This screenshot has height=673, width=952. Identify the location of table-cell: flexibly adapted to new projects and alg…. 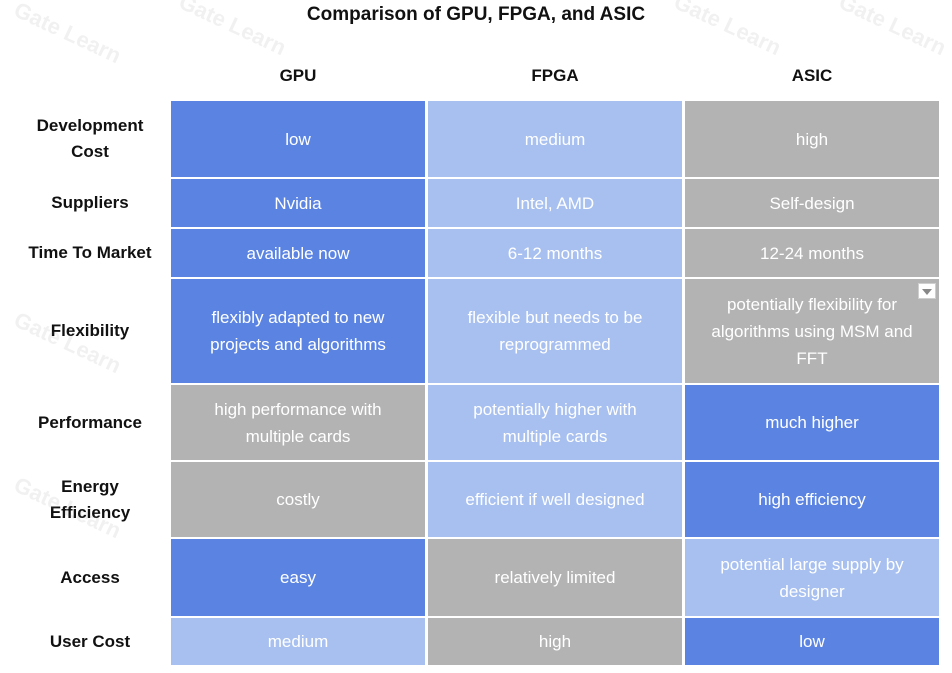
(298, 331).